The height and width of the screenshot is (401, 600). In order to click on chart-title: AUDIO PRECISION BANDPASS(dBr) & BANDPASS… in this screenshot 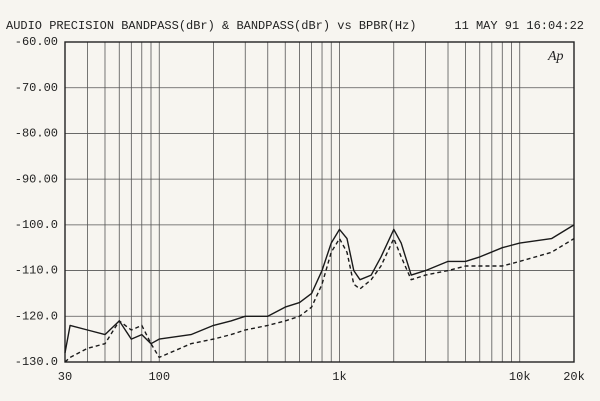, I will do `click(211, 26)`.